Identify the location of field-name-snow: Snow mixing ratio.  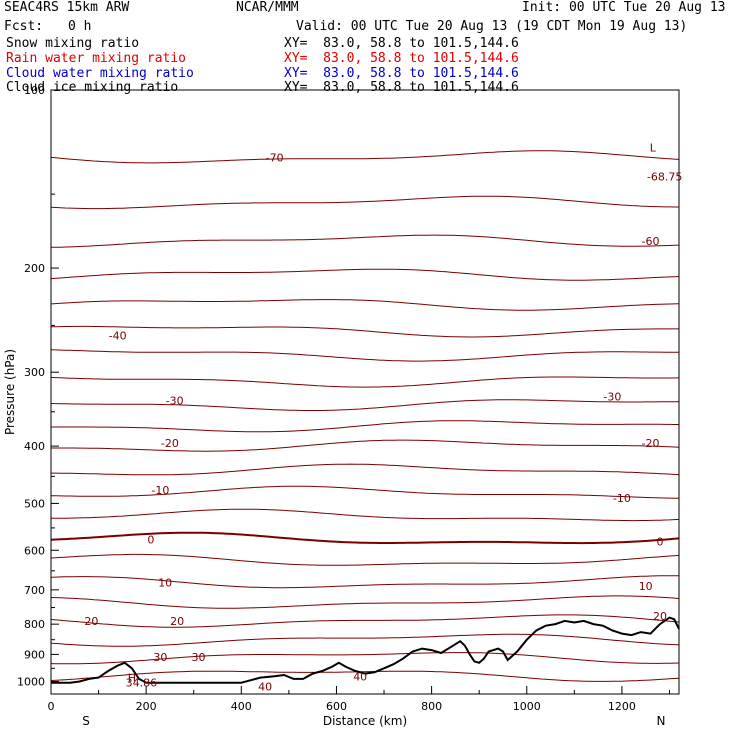
(73, 43).